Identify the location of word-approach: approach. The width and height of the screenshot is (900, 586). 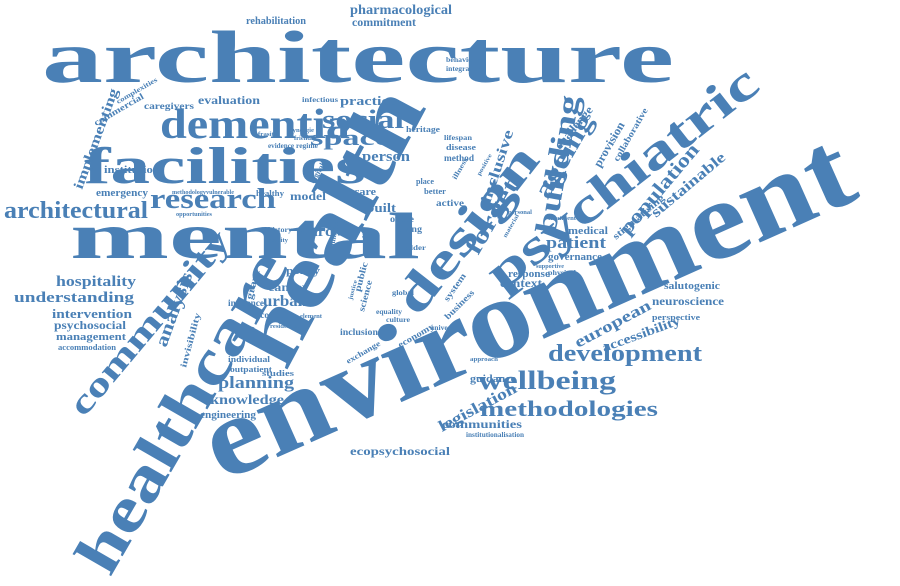
(484, 360).